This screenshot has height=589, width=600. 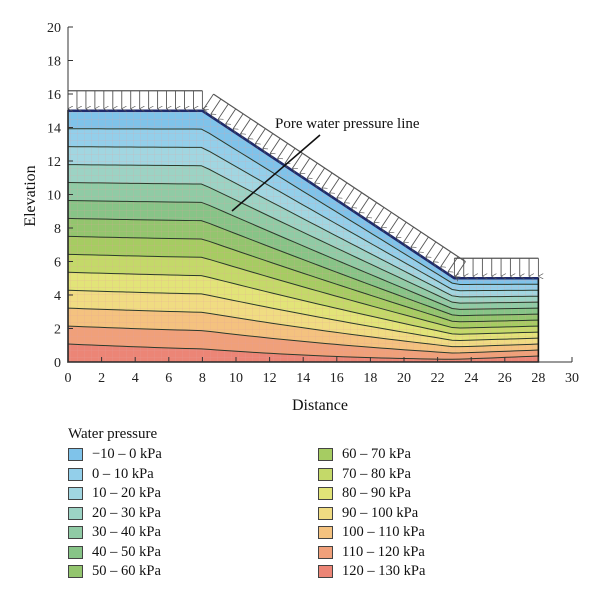 What do you see at coordinates (123, 473) in the screenshot?
I see `legend-label: 0 – 10 kPa` at bounding box center [123, 473].